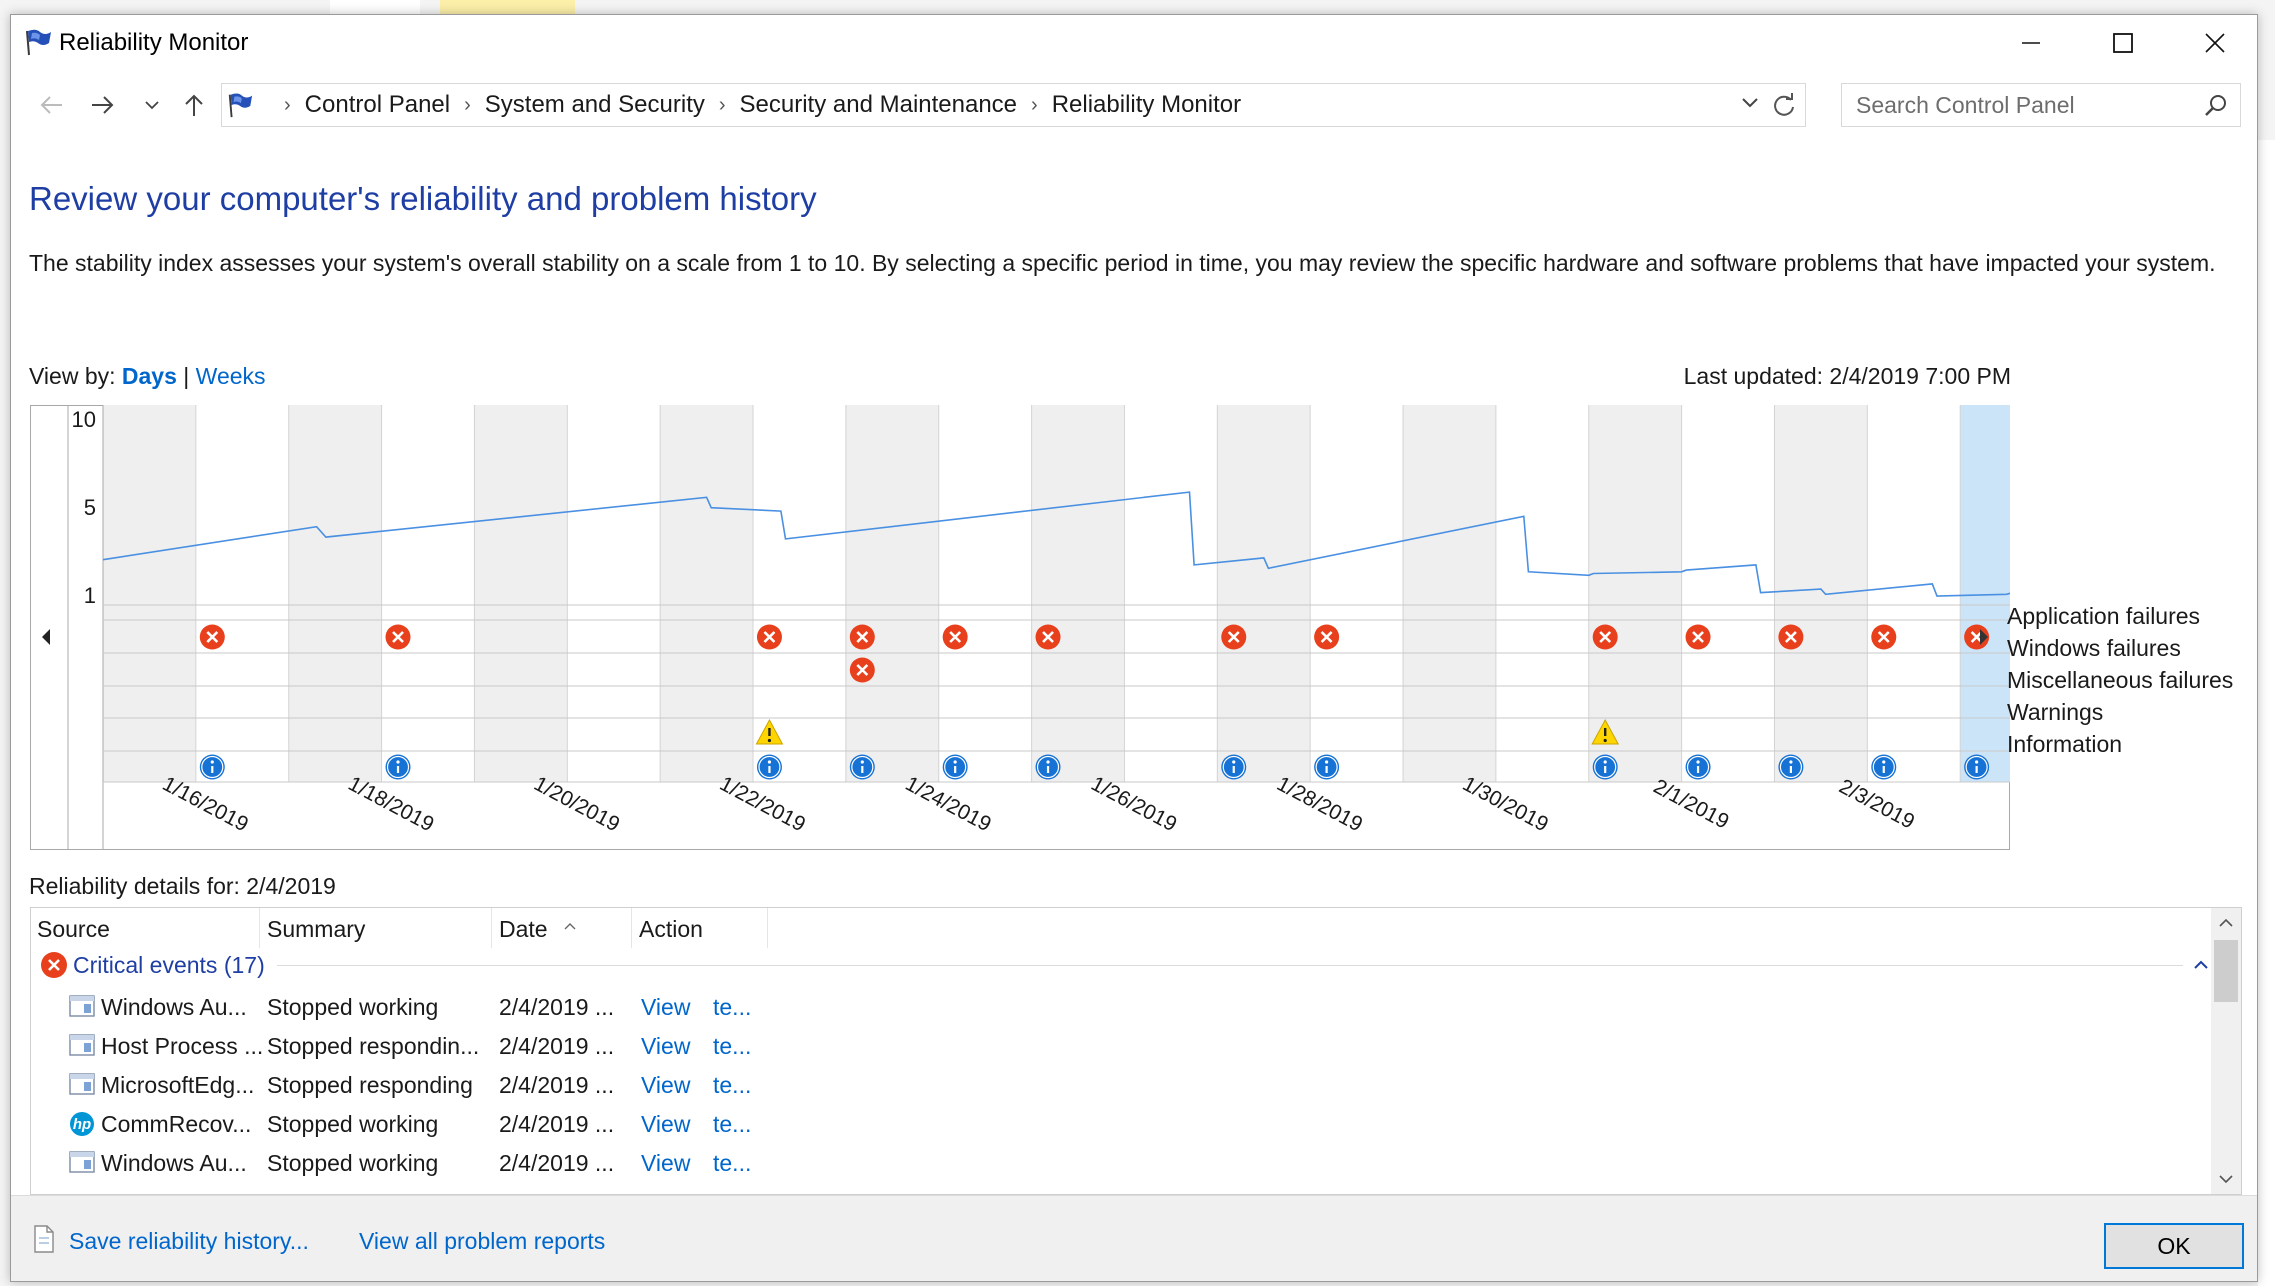 The image size is (2275, 1286). What do you see at coordinates (2226, 1051) in the screenshot?
I see `details-scrollbar` at bounding box center [2226, 1051].